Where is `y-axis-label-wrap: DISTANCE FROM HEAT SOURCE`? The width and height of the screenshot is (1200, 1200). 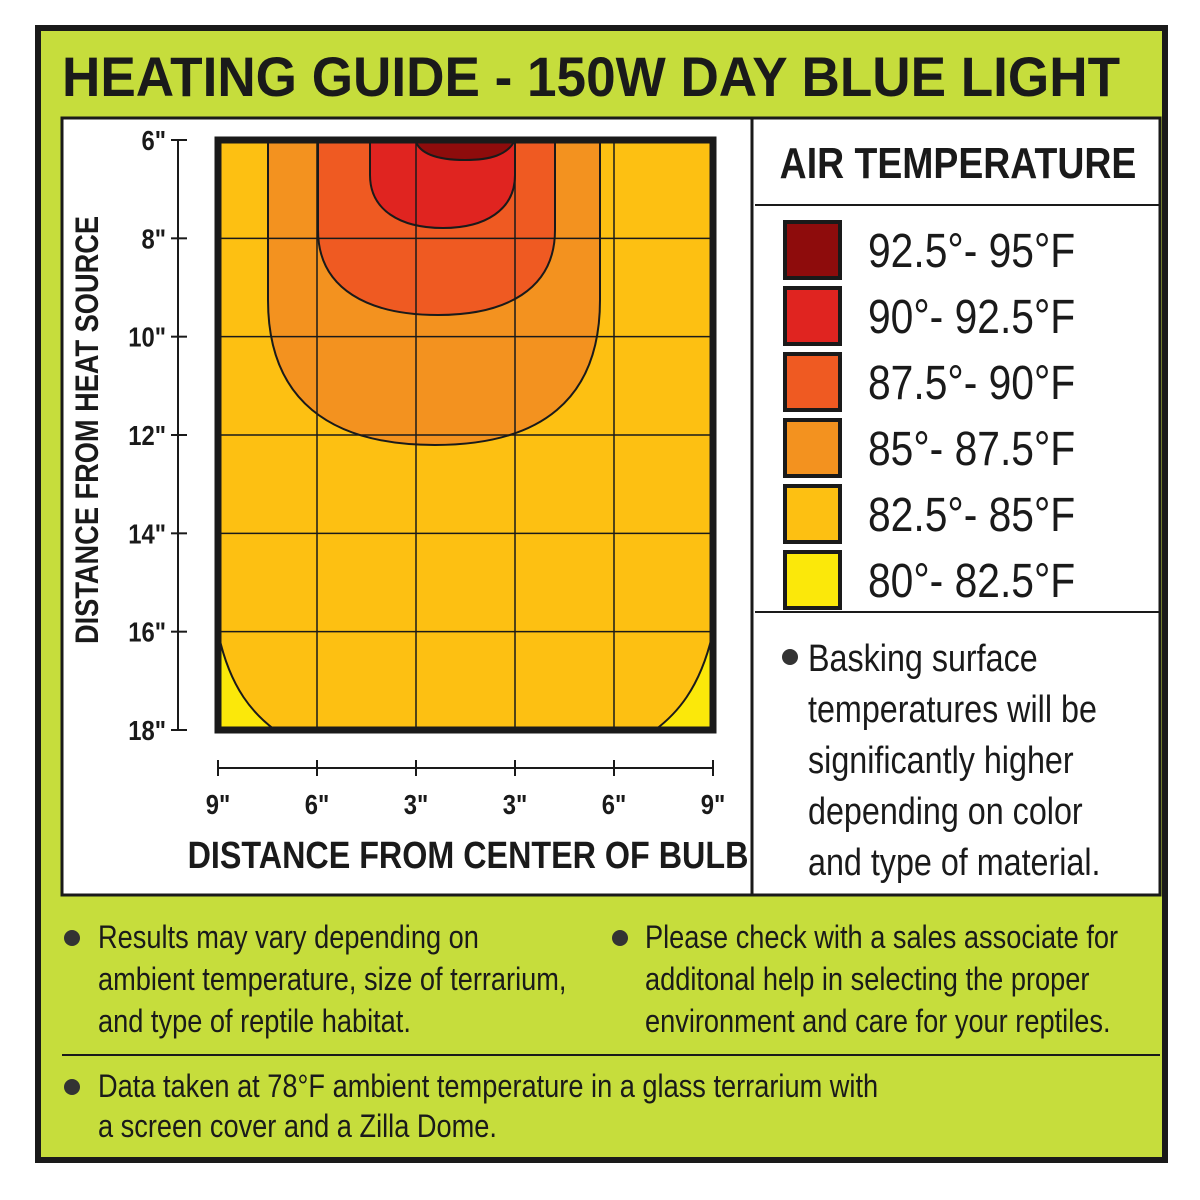 y-axis-label-wrap: DISTANCE FROM HEAT SOURCE is located at coordinates (88, 430).